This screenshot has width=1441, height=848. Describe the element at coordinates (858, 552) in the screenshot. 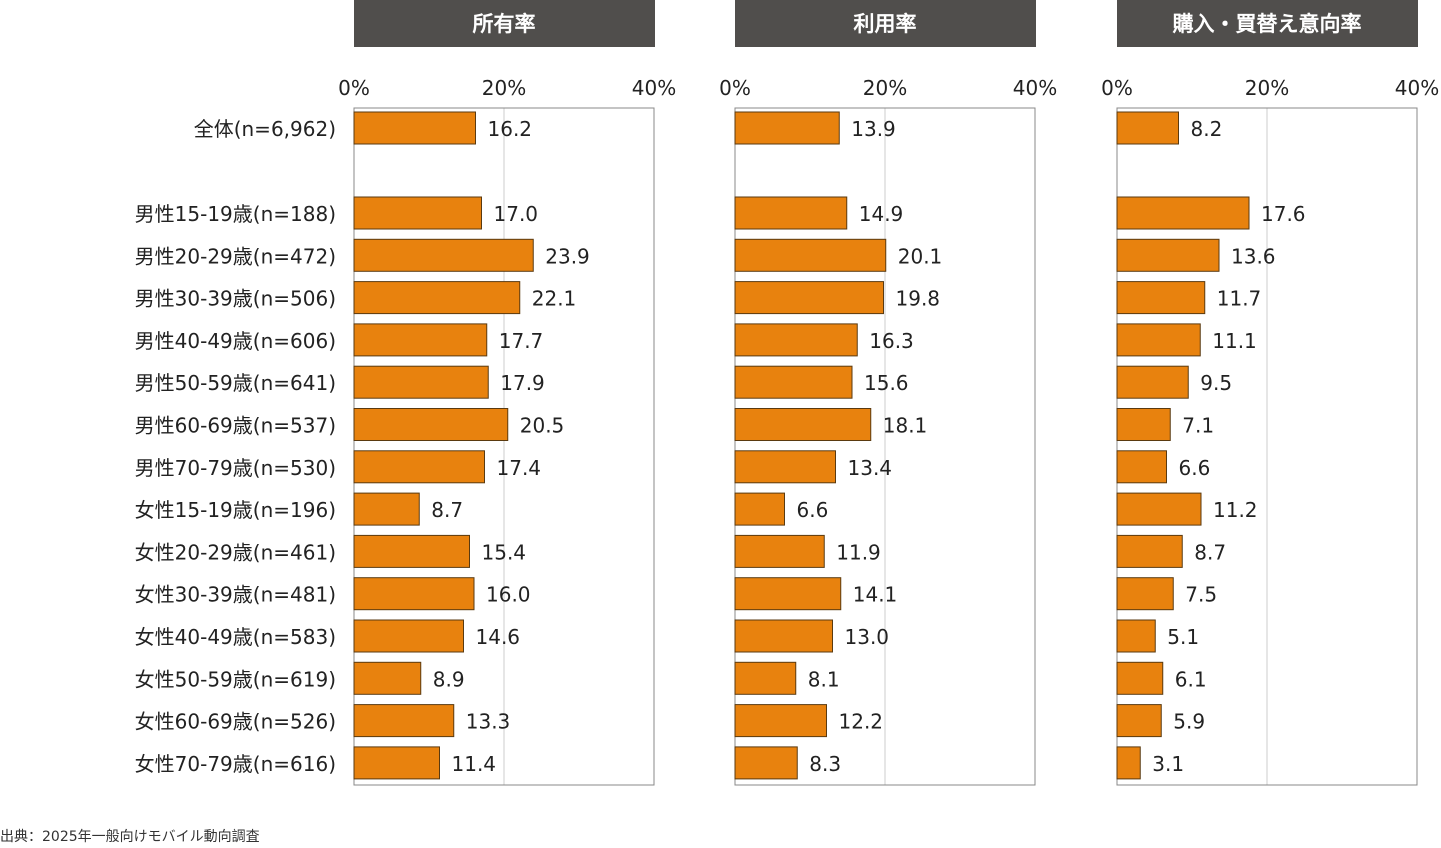

I see `data-label: 11.9` at that location.